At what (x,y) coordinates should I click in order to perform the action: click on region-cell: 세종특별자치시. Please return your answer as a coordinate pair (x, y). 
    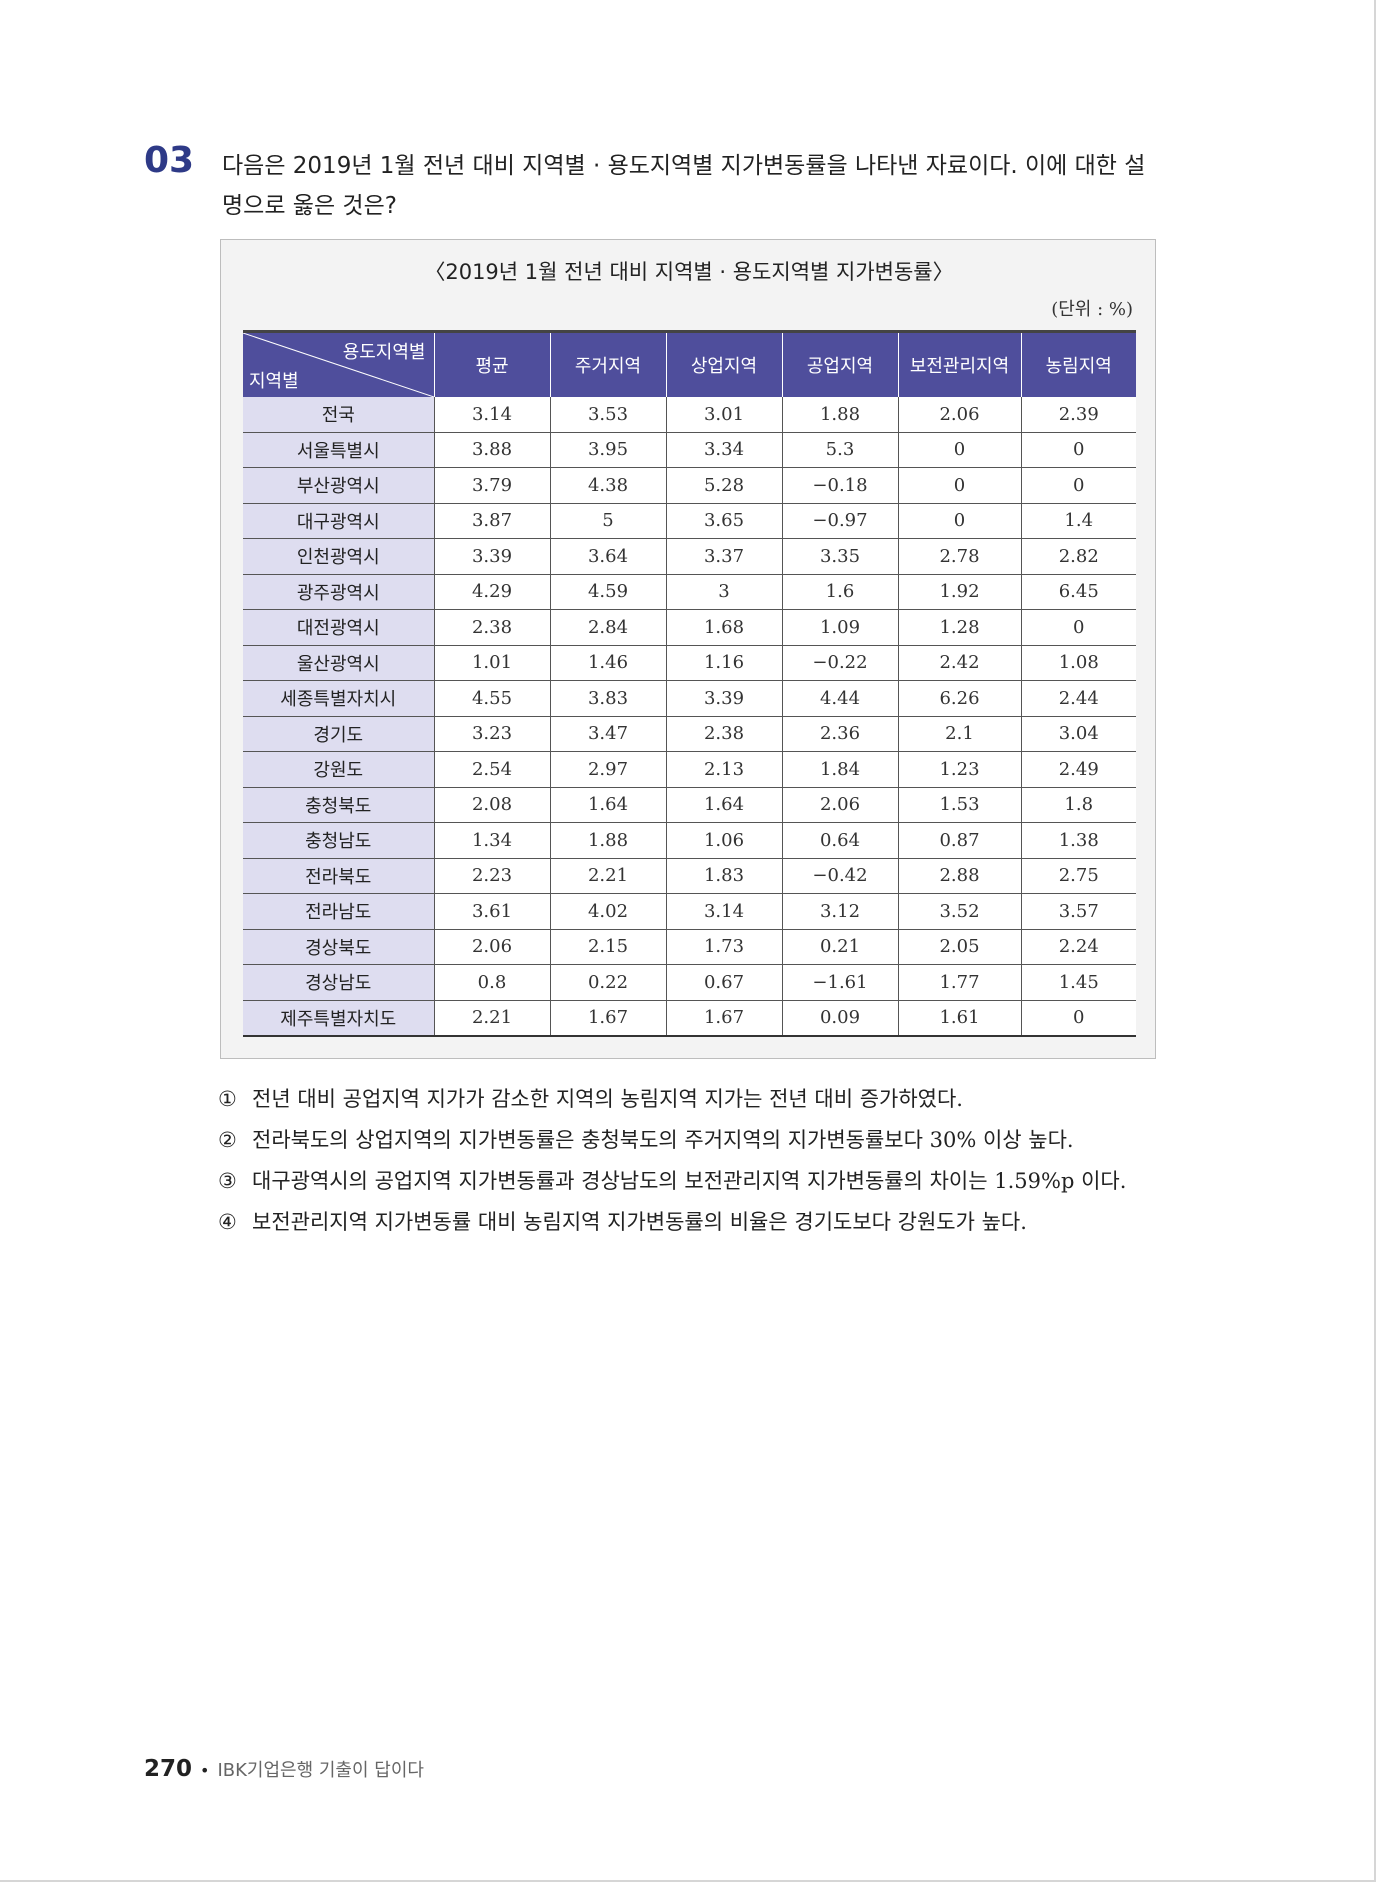
    Looking at the image, I should click on (338, 698).